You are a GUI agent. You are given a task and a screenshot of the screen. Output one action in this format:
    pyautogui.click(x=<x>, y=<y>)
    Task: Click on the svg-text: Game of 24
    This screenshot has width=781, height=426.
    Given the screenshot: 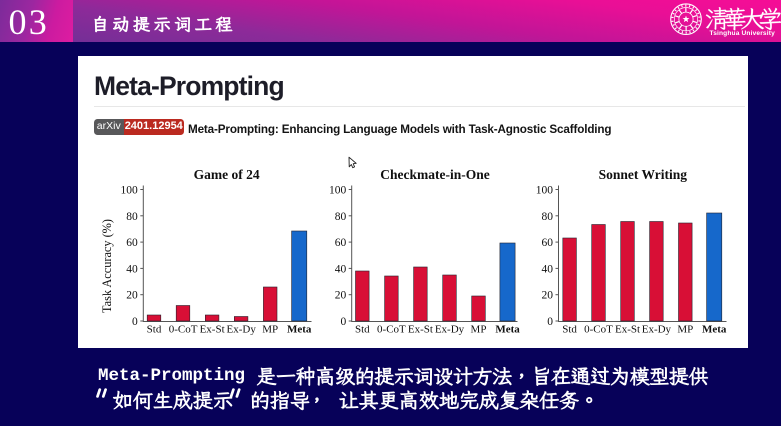 What is the action you would take?
    pyautogui.click(x=227, y=174)
    